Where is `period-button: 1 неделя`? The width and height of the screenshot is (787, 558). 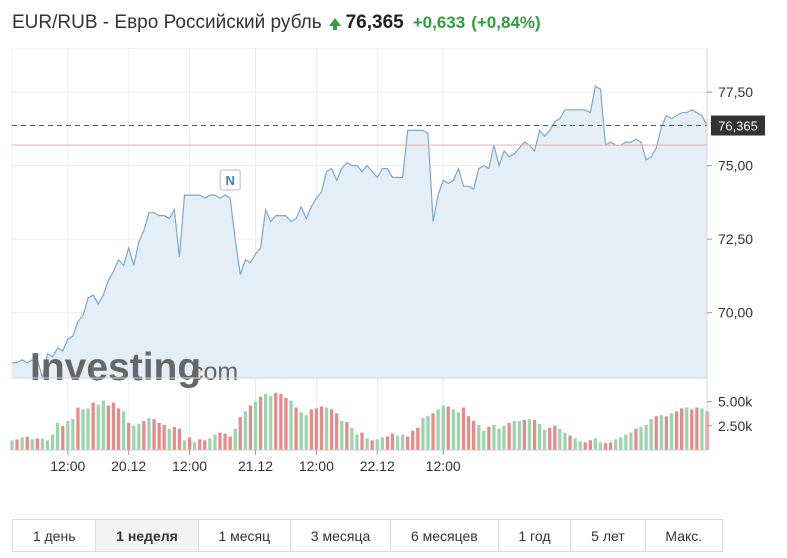
period-button: 1 неделя is located at coordinates (147, 535).